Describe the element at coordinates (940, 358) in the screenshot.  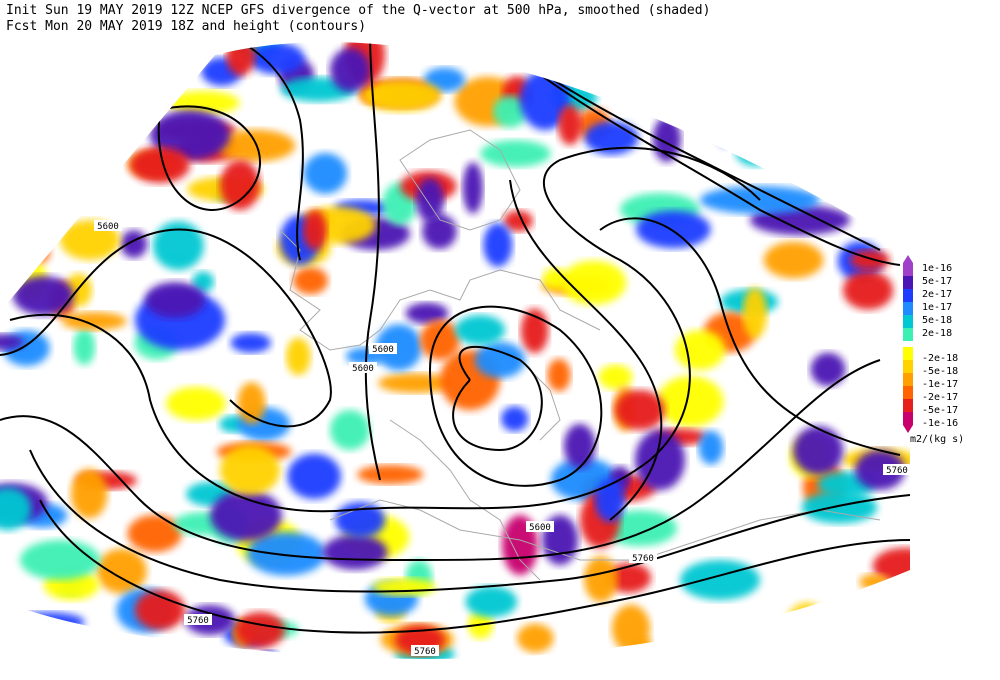
I see `colorbar-label: -2e-18` at that location.